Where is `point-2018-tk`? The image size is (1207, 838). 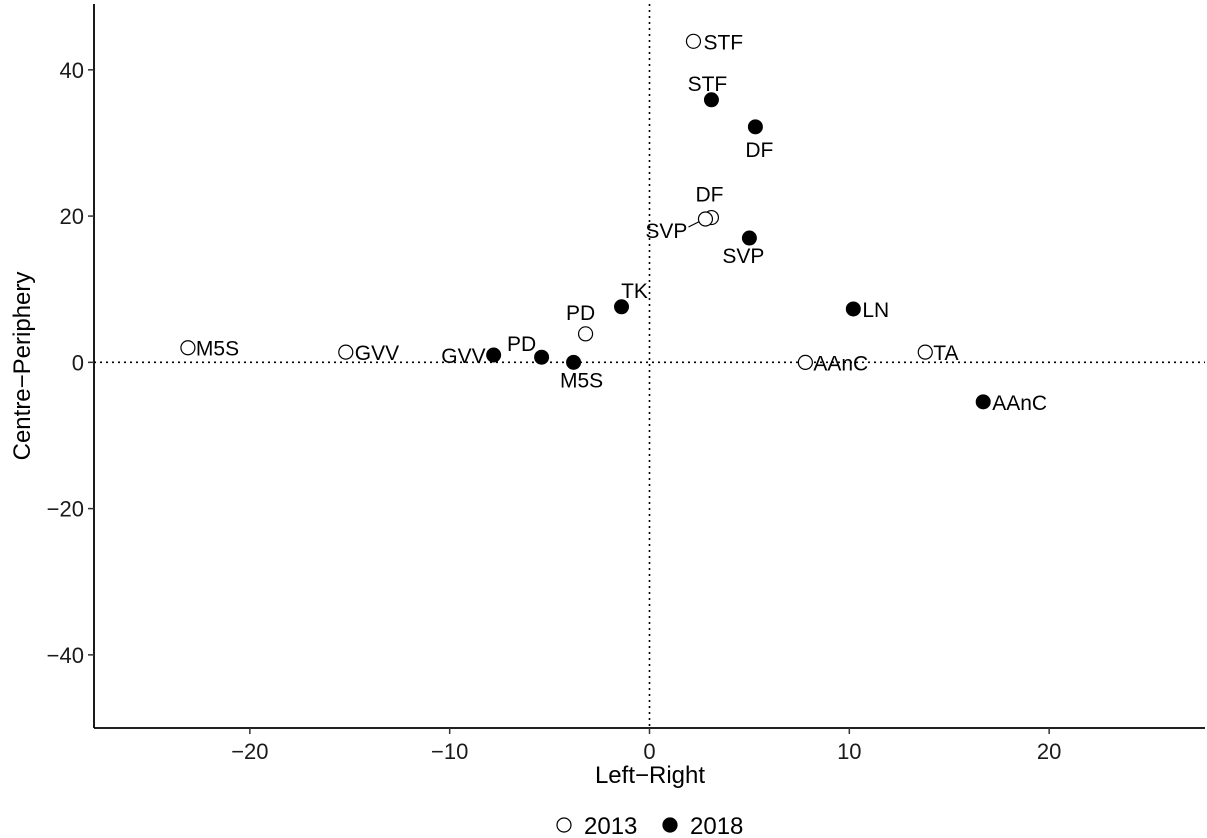
point-2018-tk is located at coordinates (622, 307).